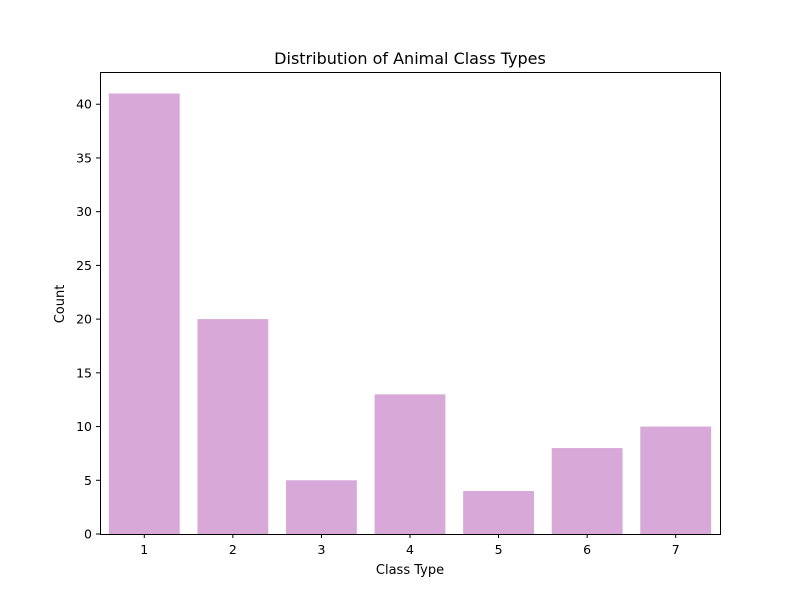  What do you see at coordinates (410, 549) in the screenshot?
I see `x-tick-label: 4` at bounding box center [410, 549].